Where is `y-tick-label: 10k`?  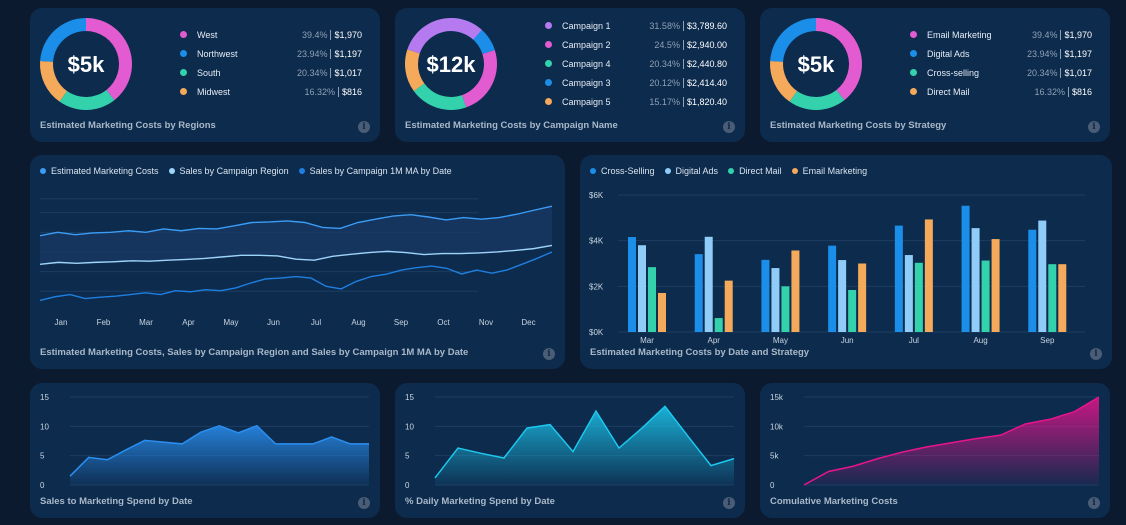
y-tick-label: 10k is located at coordinates (777, 426).